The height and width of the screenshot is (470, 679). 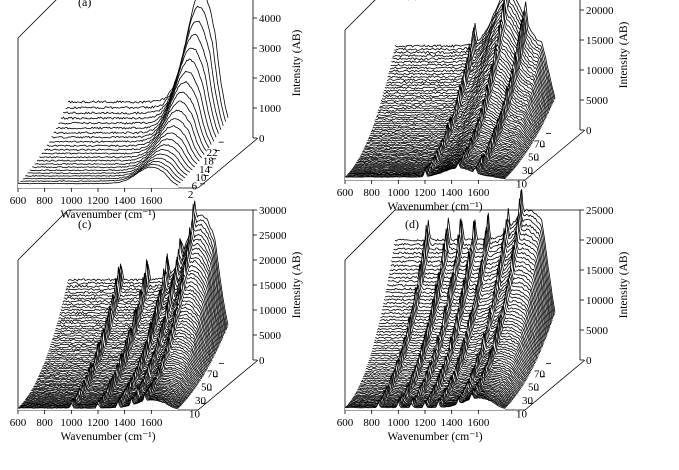 I want to click on y-tick-label: 20000, so click(x=600, y=11).